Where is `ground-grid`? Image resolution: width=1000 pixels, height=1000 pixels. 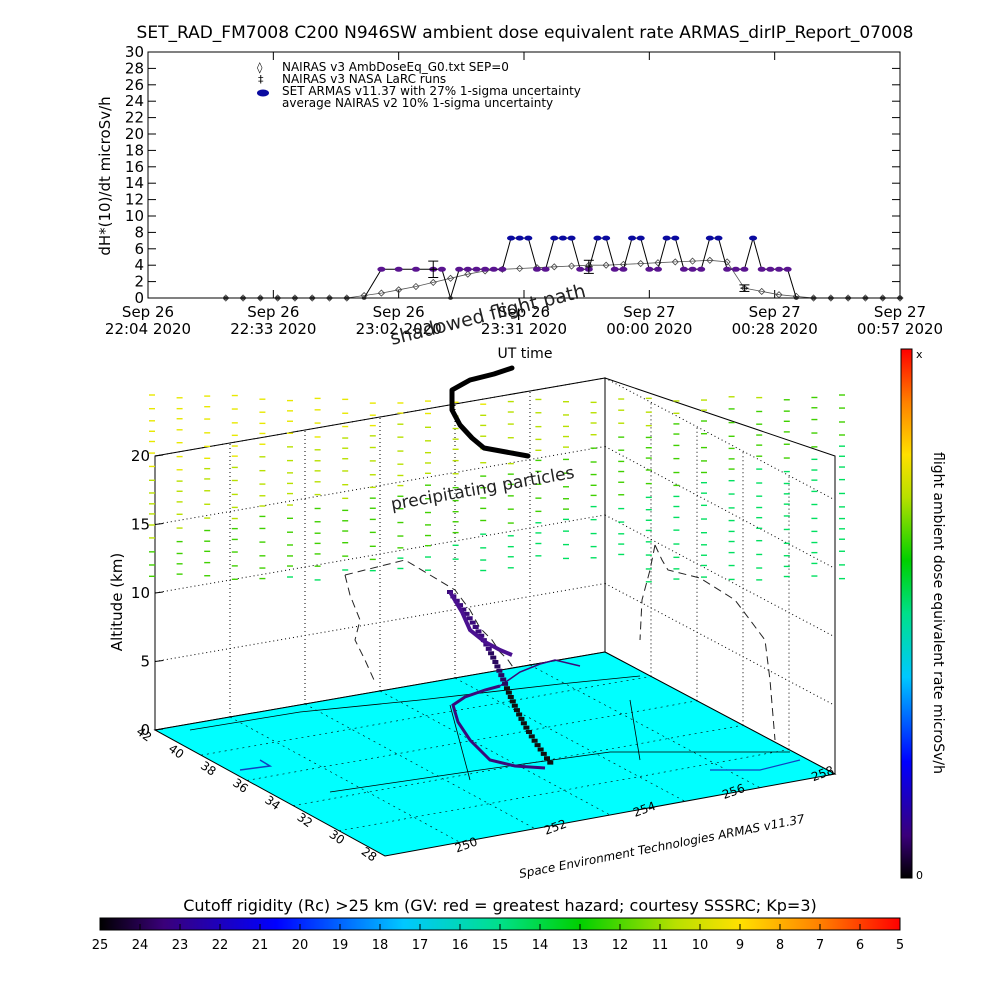
ground-grid is located at coordinates (495, 753).